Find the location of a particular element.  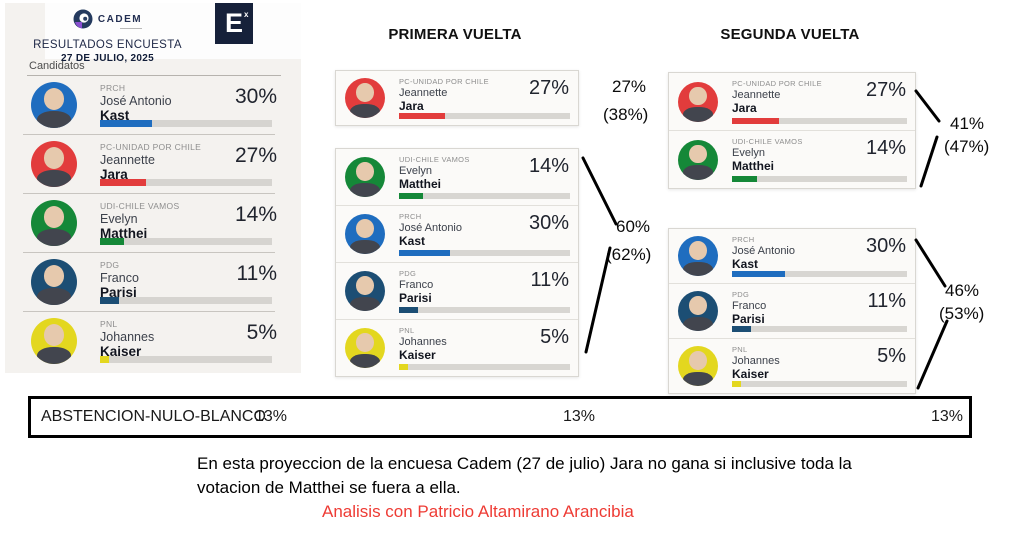

segunda-card-kast: PRCH José Antonio Kast 30% is located at coordinates (792, 256).